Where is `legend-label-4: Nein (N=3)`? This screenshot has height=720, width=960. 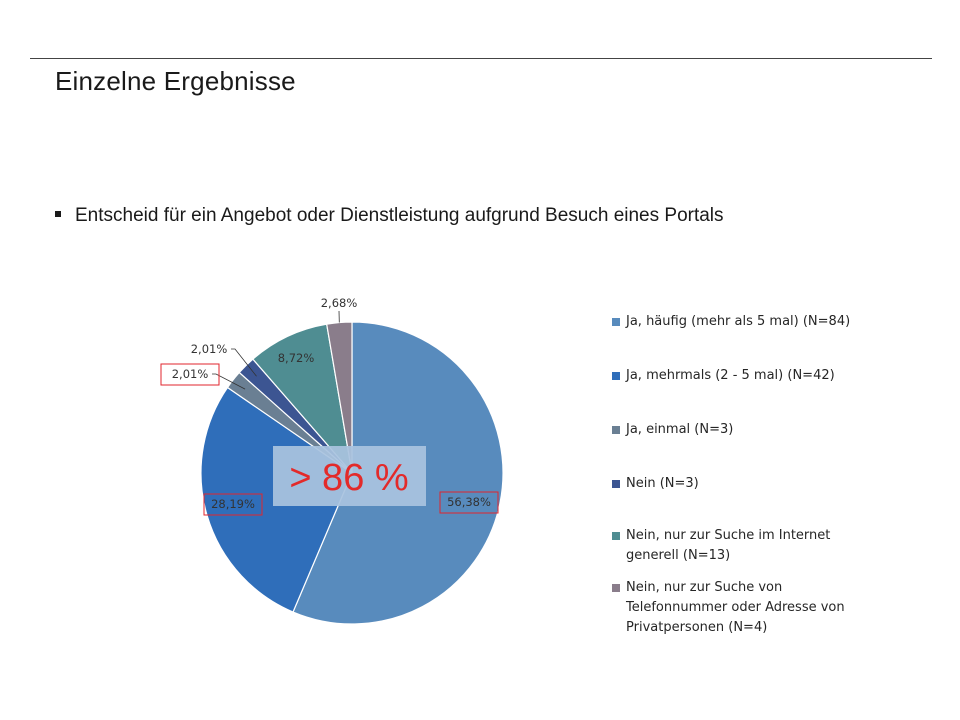
legend-label-4: Nein (N=3) is located at coordinates (662, 483).